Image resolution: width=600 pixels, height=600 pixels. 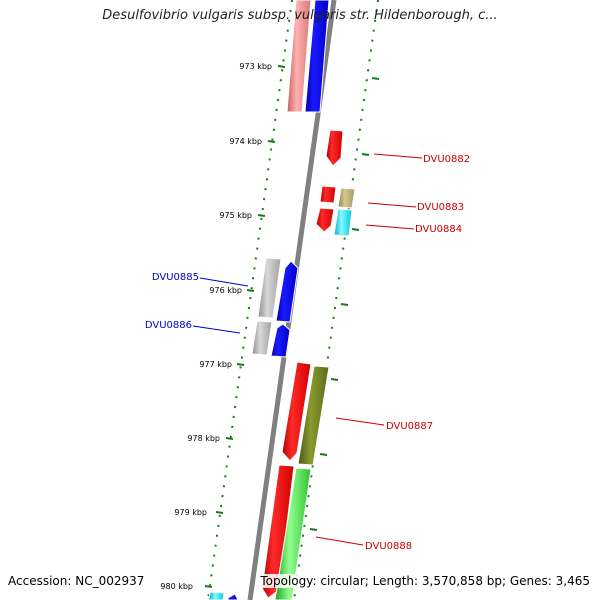 What do you see at coordinates (388, 546) in the screenshot?
I see `gene-label-dvu0888: DVU0888` at bounding box center [388, 546].